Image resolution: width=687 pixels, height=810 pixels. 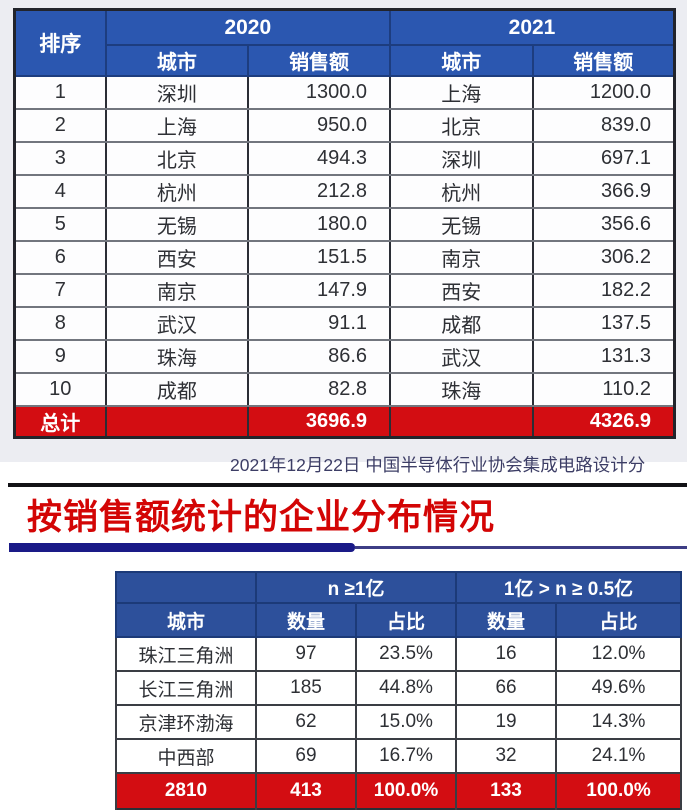 I want to click on table-row: 1 深圳 1300.0 上海 1200.0, so click(x=344, y=92).